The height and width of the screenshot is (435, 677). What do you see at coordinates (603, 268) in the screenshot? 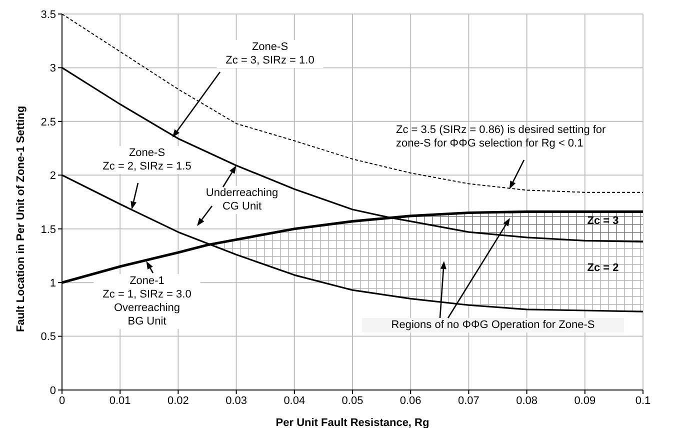
I see `annotation: Zc = 2` at bounding box center [603, 268].